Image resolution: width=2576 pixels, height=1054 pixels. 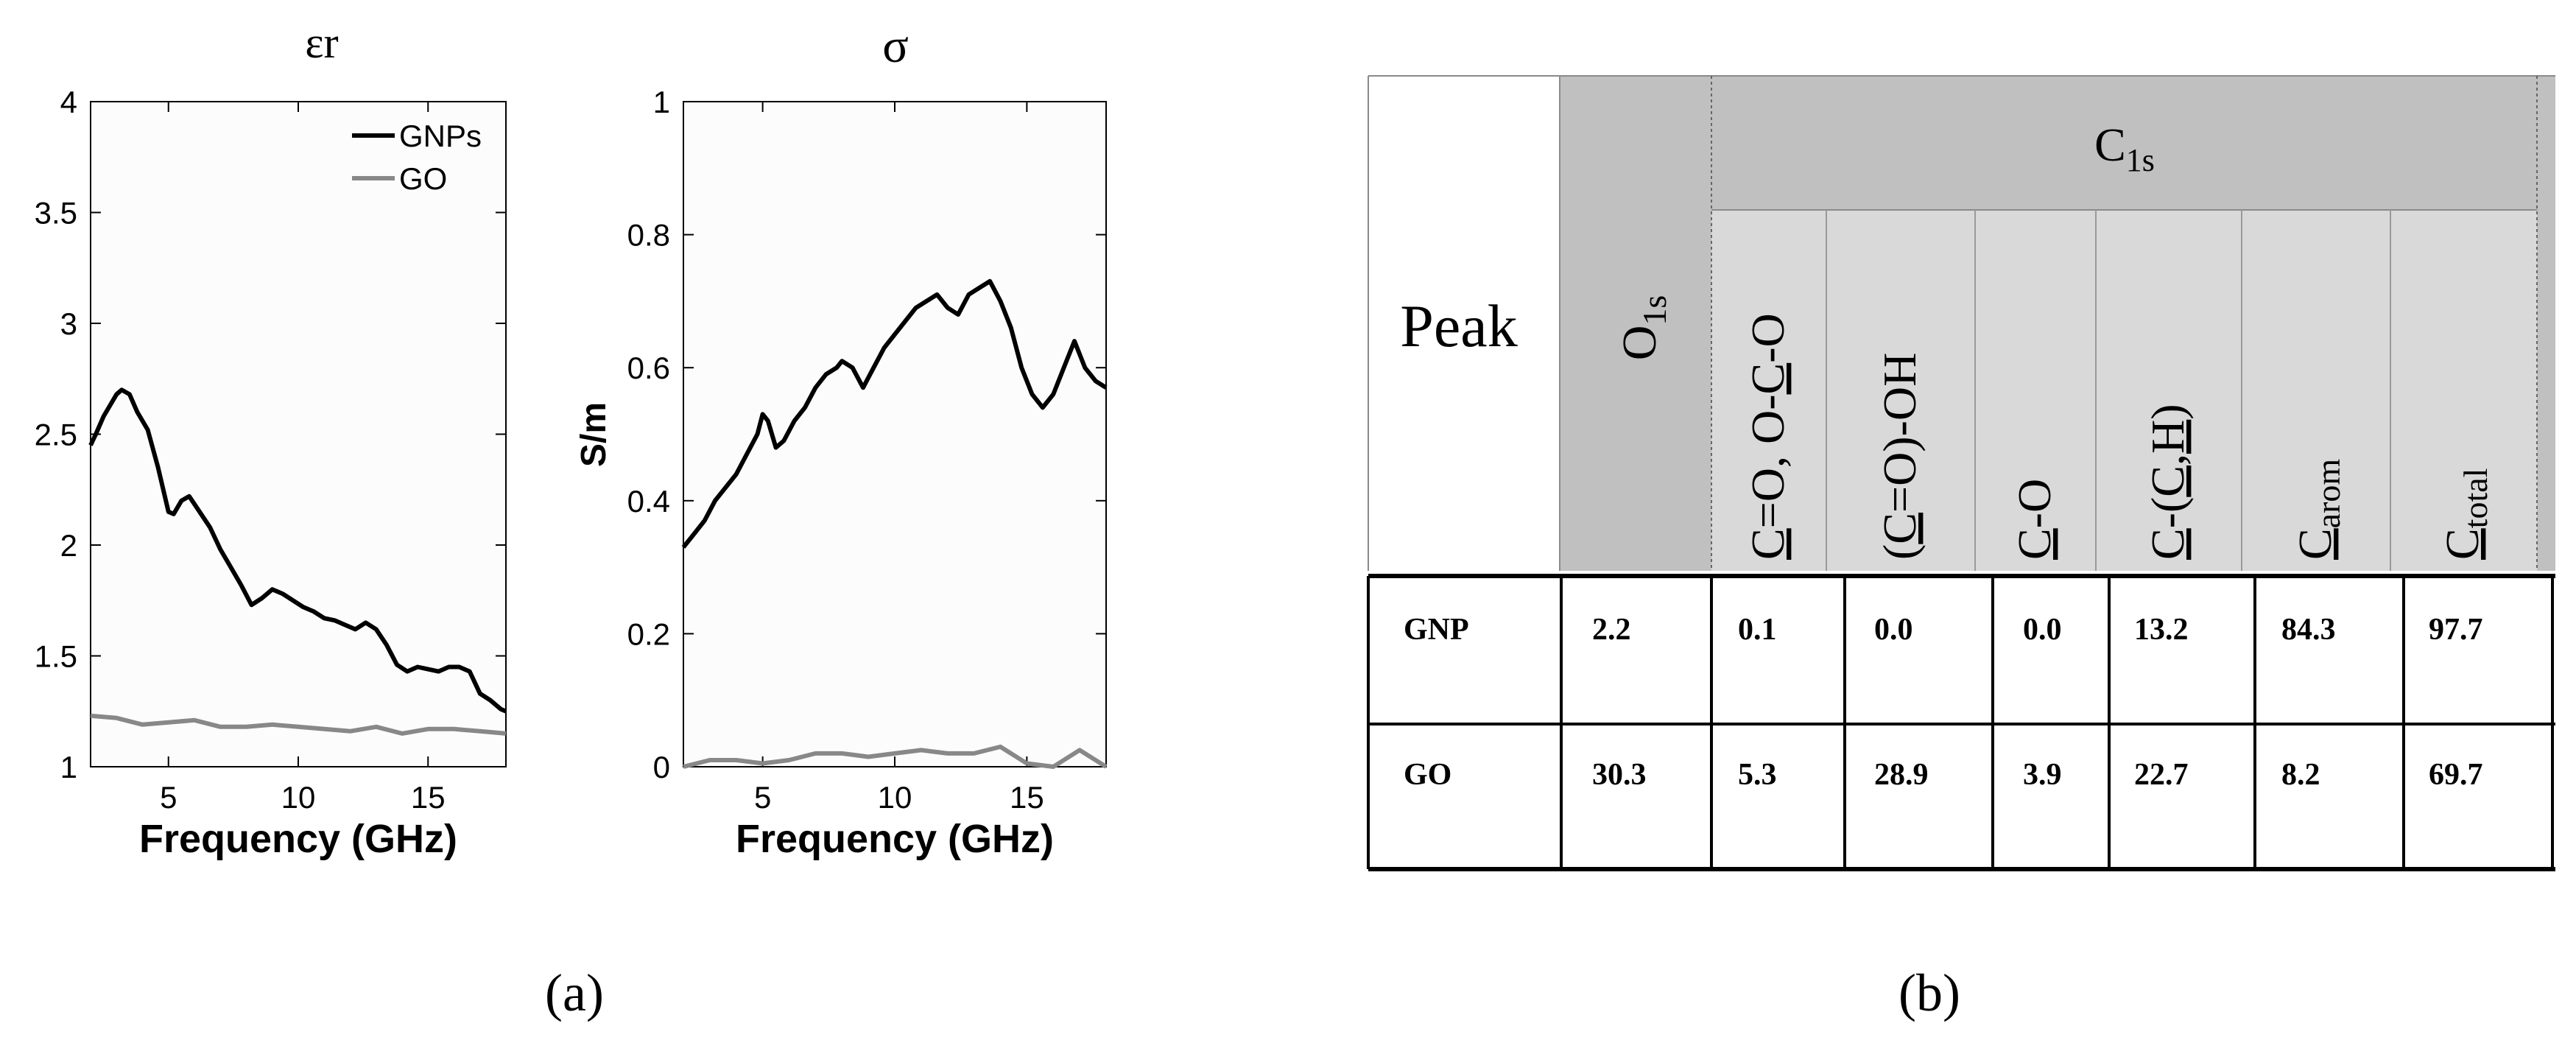 I want to click on svg-text: C1s, so click(x=2124, y=148).